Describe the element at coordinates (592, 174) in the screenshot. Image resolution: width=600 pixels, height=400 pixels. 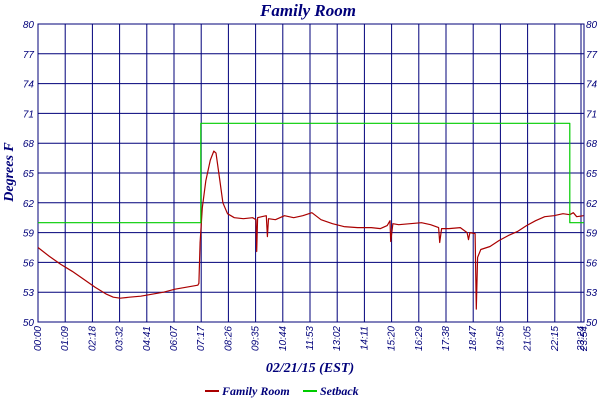
I see `y-tick-label-right: 65` at that location.